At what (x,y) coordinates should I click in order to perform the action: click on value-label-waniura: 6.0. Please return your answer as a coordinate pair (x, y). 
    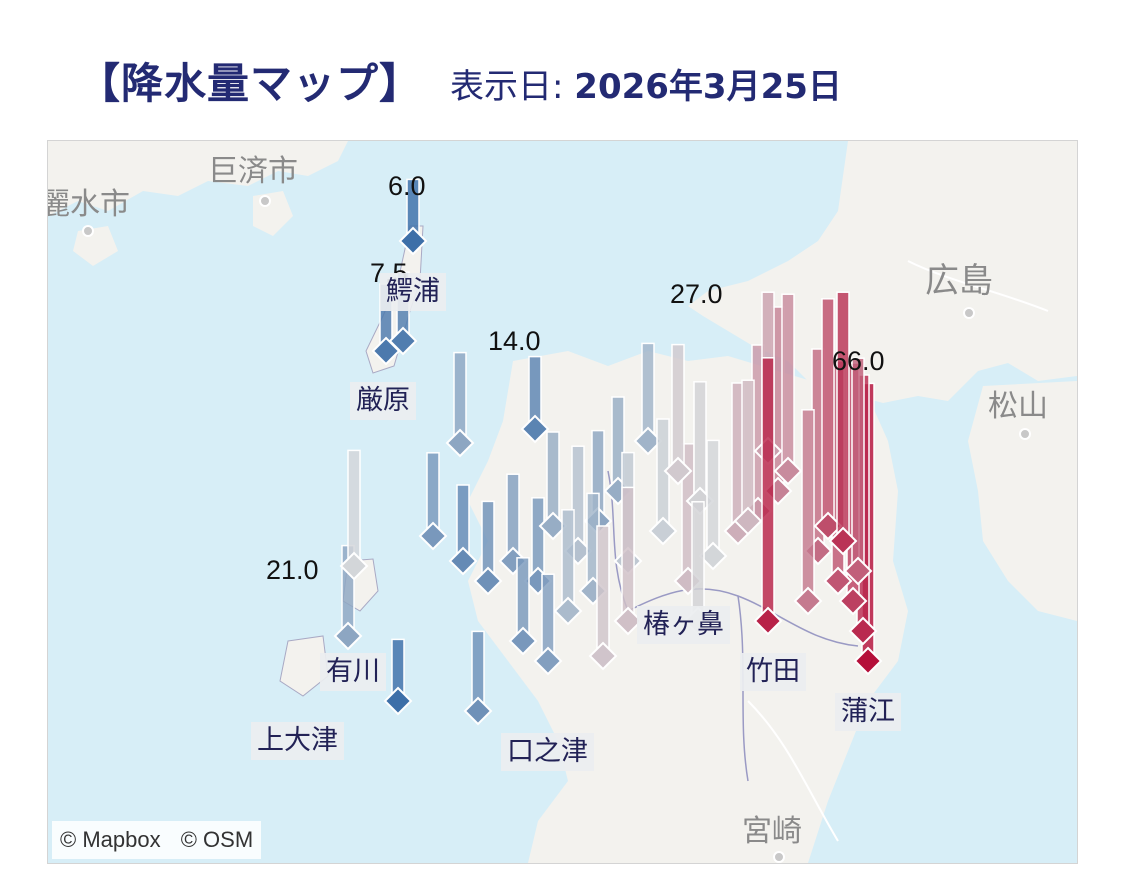
    Looking at the image, I should click on (407, 186).